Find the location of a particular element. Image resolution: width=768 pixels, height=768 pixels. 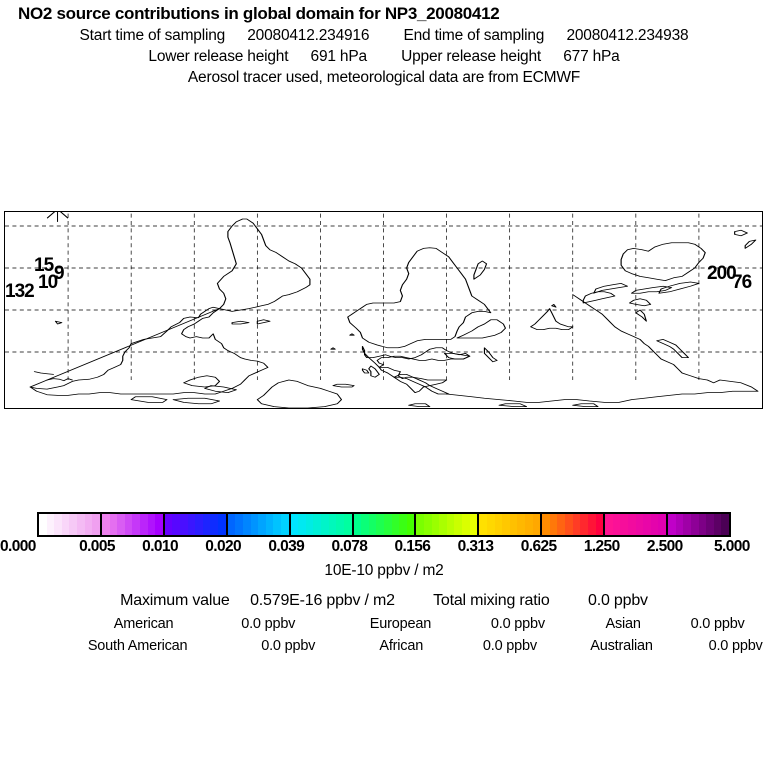

maximum-value-label: Maximum value is located at coordinates (175, 600).